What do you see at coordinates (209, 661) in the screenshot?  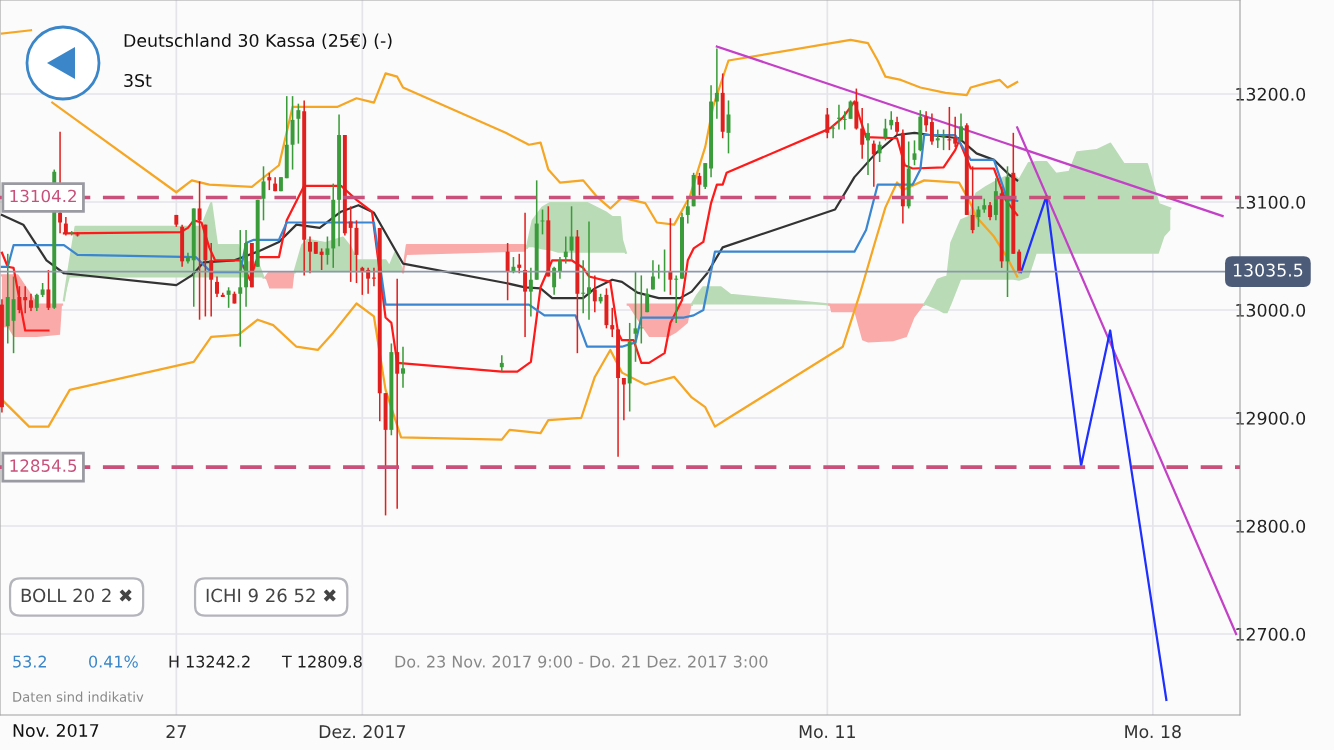 I see `annotation: H 13242.2` at bounding box center [209, 661].